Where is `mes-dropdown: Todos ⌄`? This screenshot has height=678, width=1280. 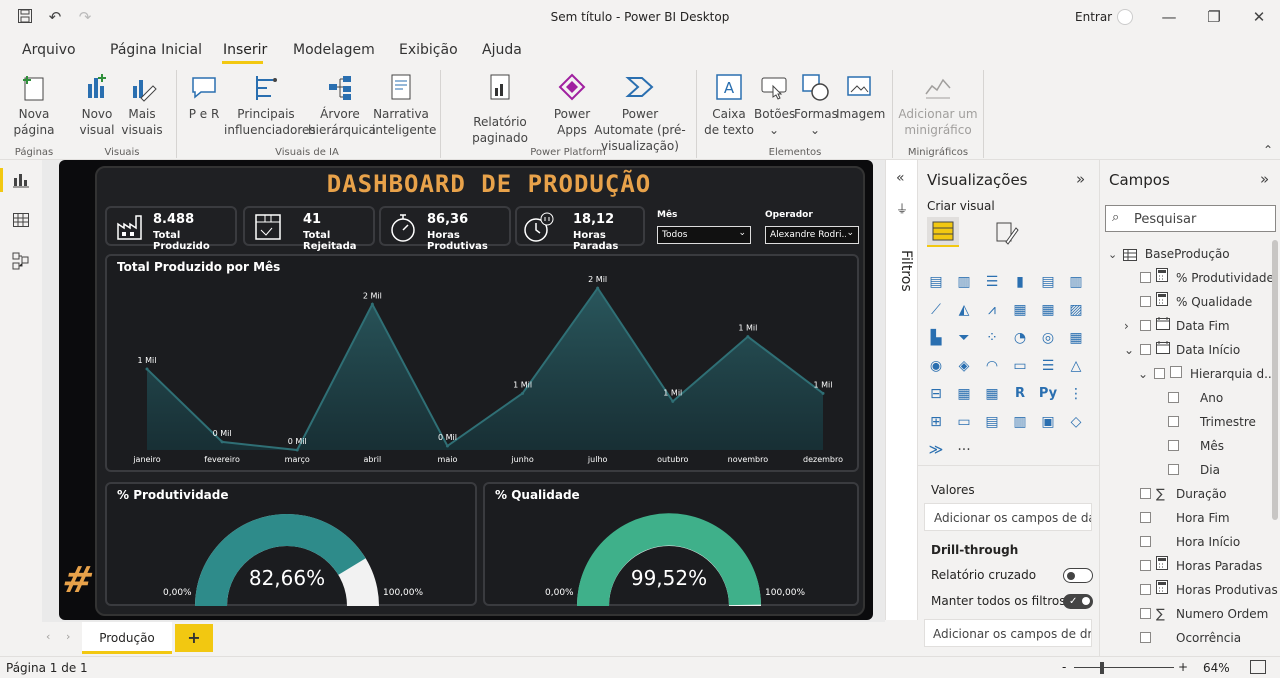 mes-dropdown: Todos ⌄ is located at coordinates (704, 235).